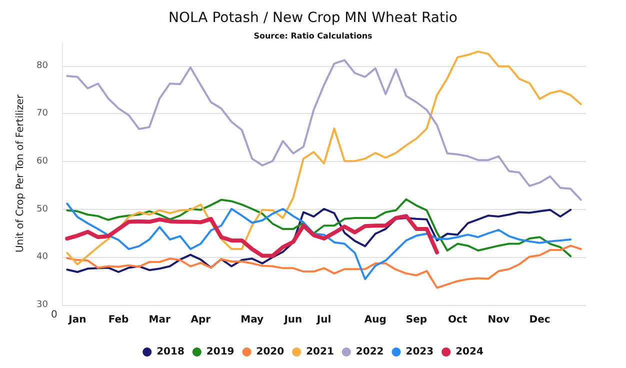 The width and height of the screenshot is (626, 368). What do you see at coordinates (159, 320) in the screenshot?
I see `x-tick-label: Mar` at bounding box center [159, 320].